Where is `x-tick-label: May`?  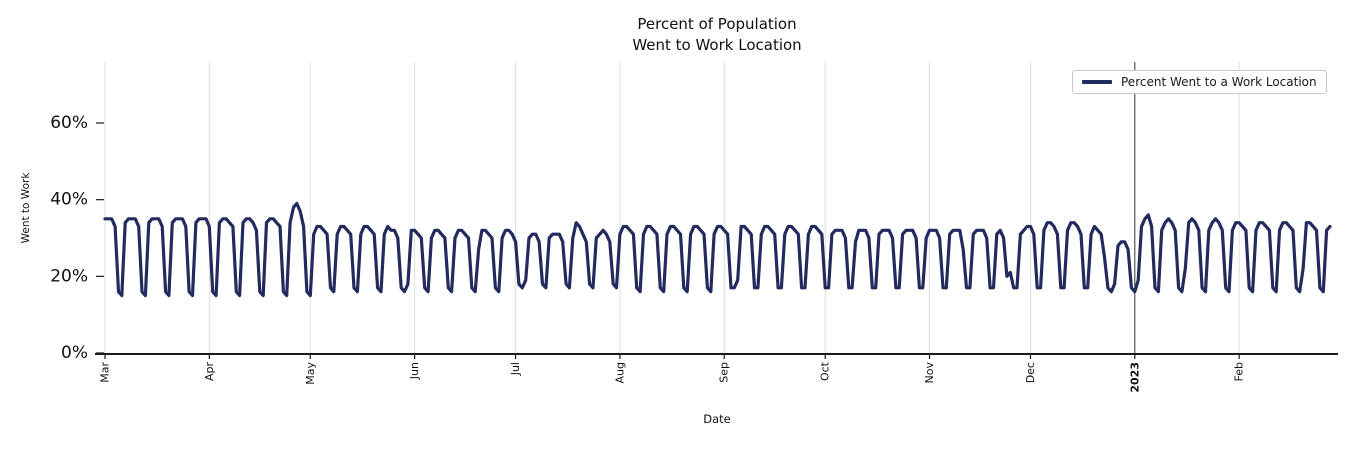
x-tick-label: May is located at coordinates (310, 373).